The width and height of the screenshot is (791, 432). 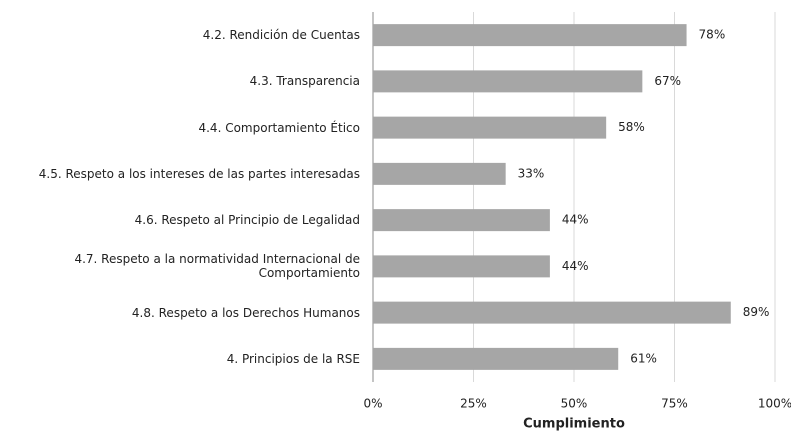 I want to click on value-label: 89%, so click(x=756, y=312).